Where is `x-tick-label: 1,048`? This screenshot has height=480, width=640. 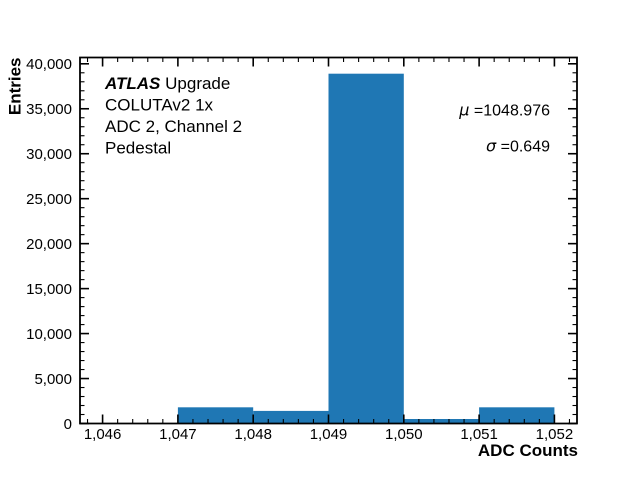
x-tick-label: 1,048 is located at coordinates (253, 434).